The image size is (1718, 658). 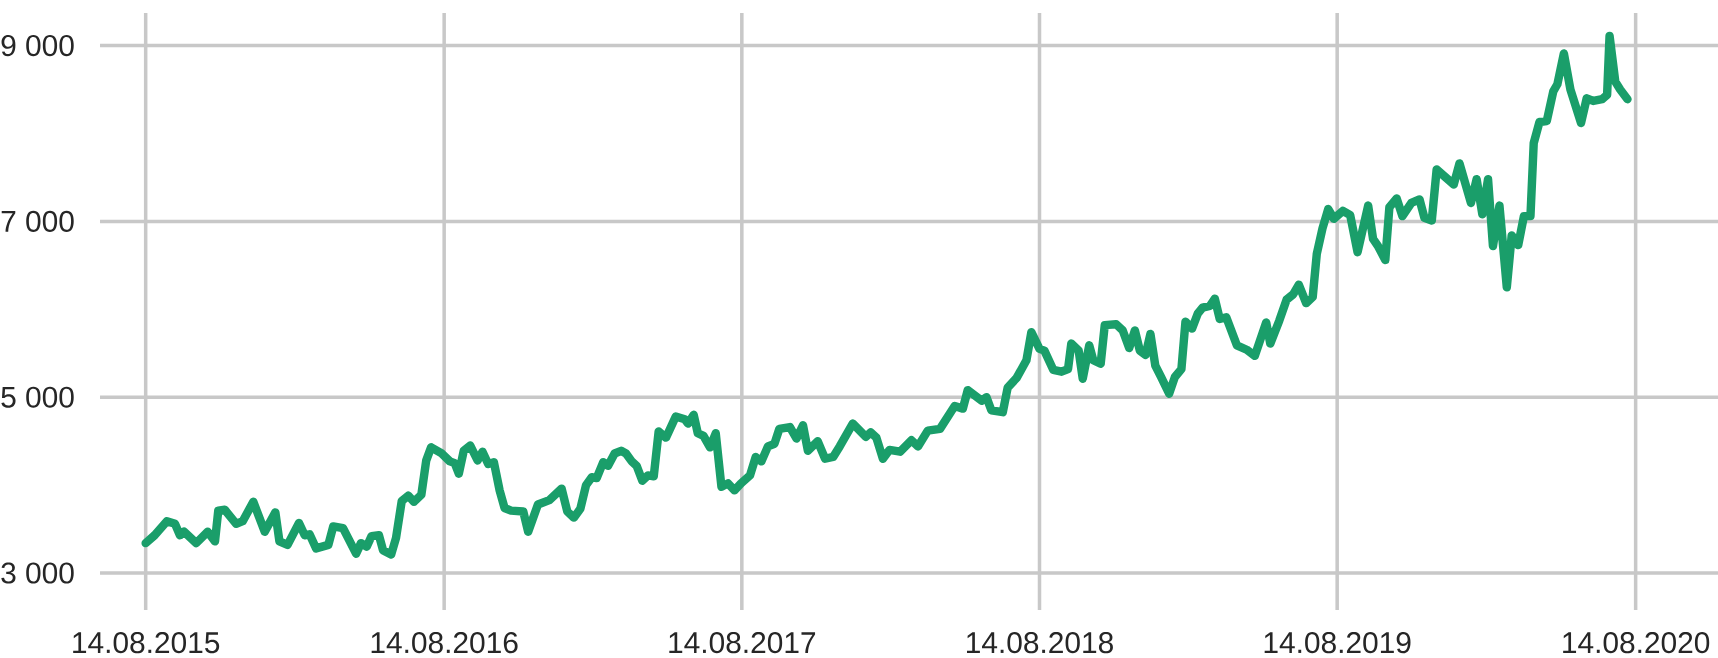 I want to click on y-tick-label: 7 000, so click(x=37, y=221).